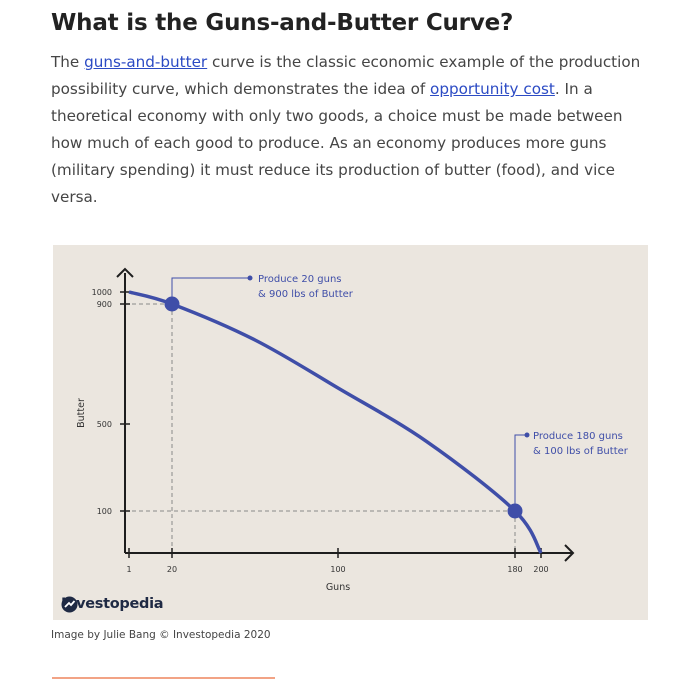 The image size is (698, 687). Describe the element at coordinates (125, 272) in the screenshot. I see `y-axis-arrow-icon` at that location.